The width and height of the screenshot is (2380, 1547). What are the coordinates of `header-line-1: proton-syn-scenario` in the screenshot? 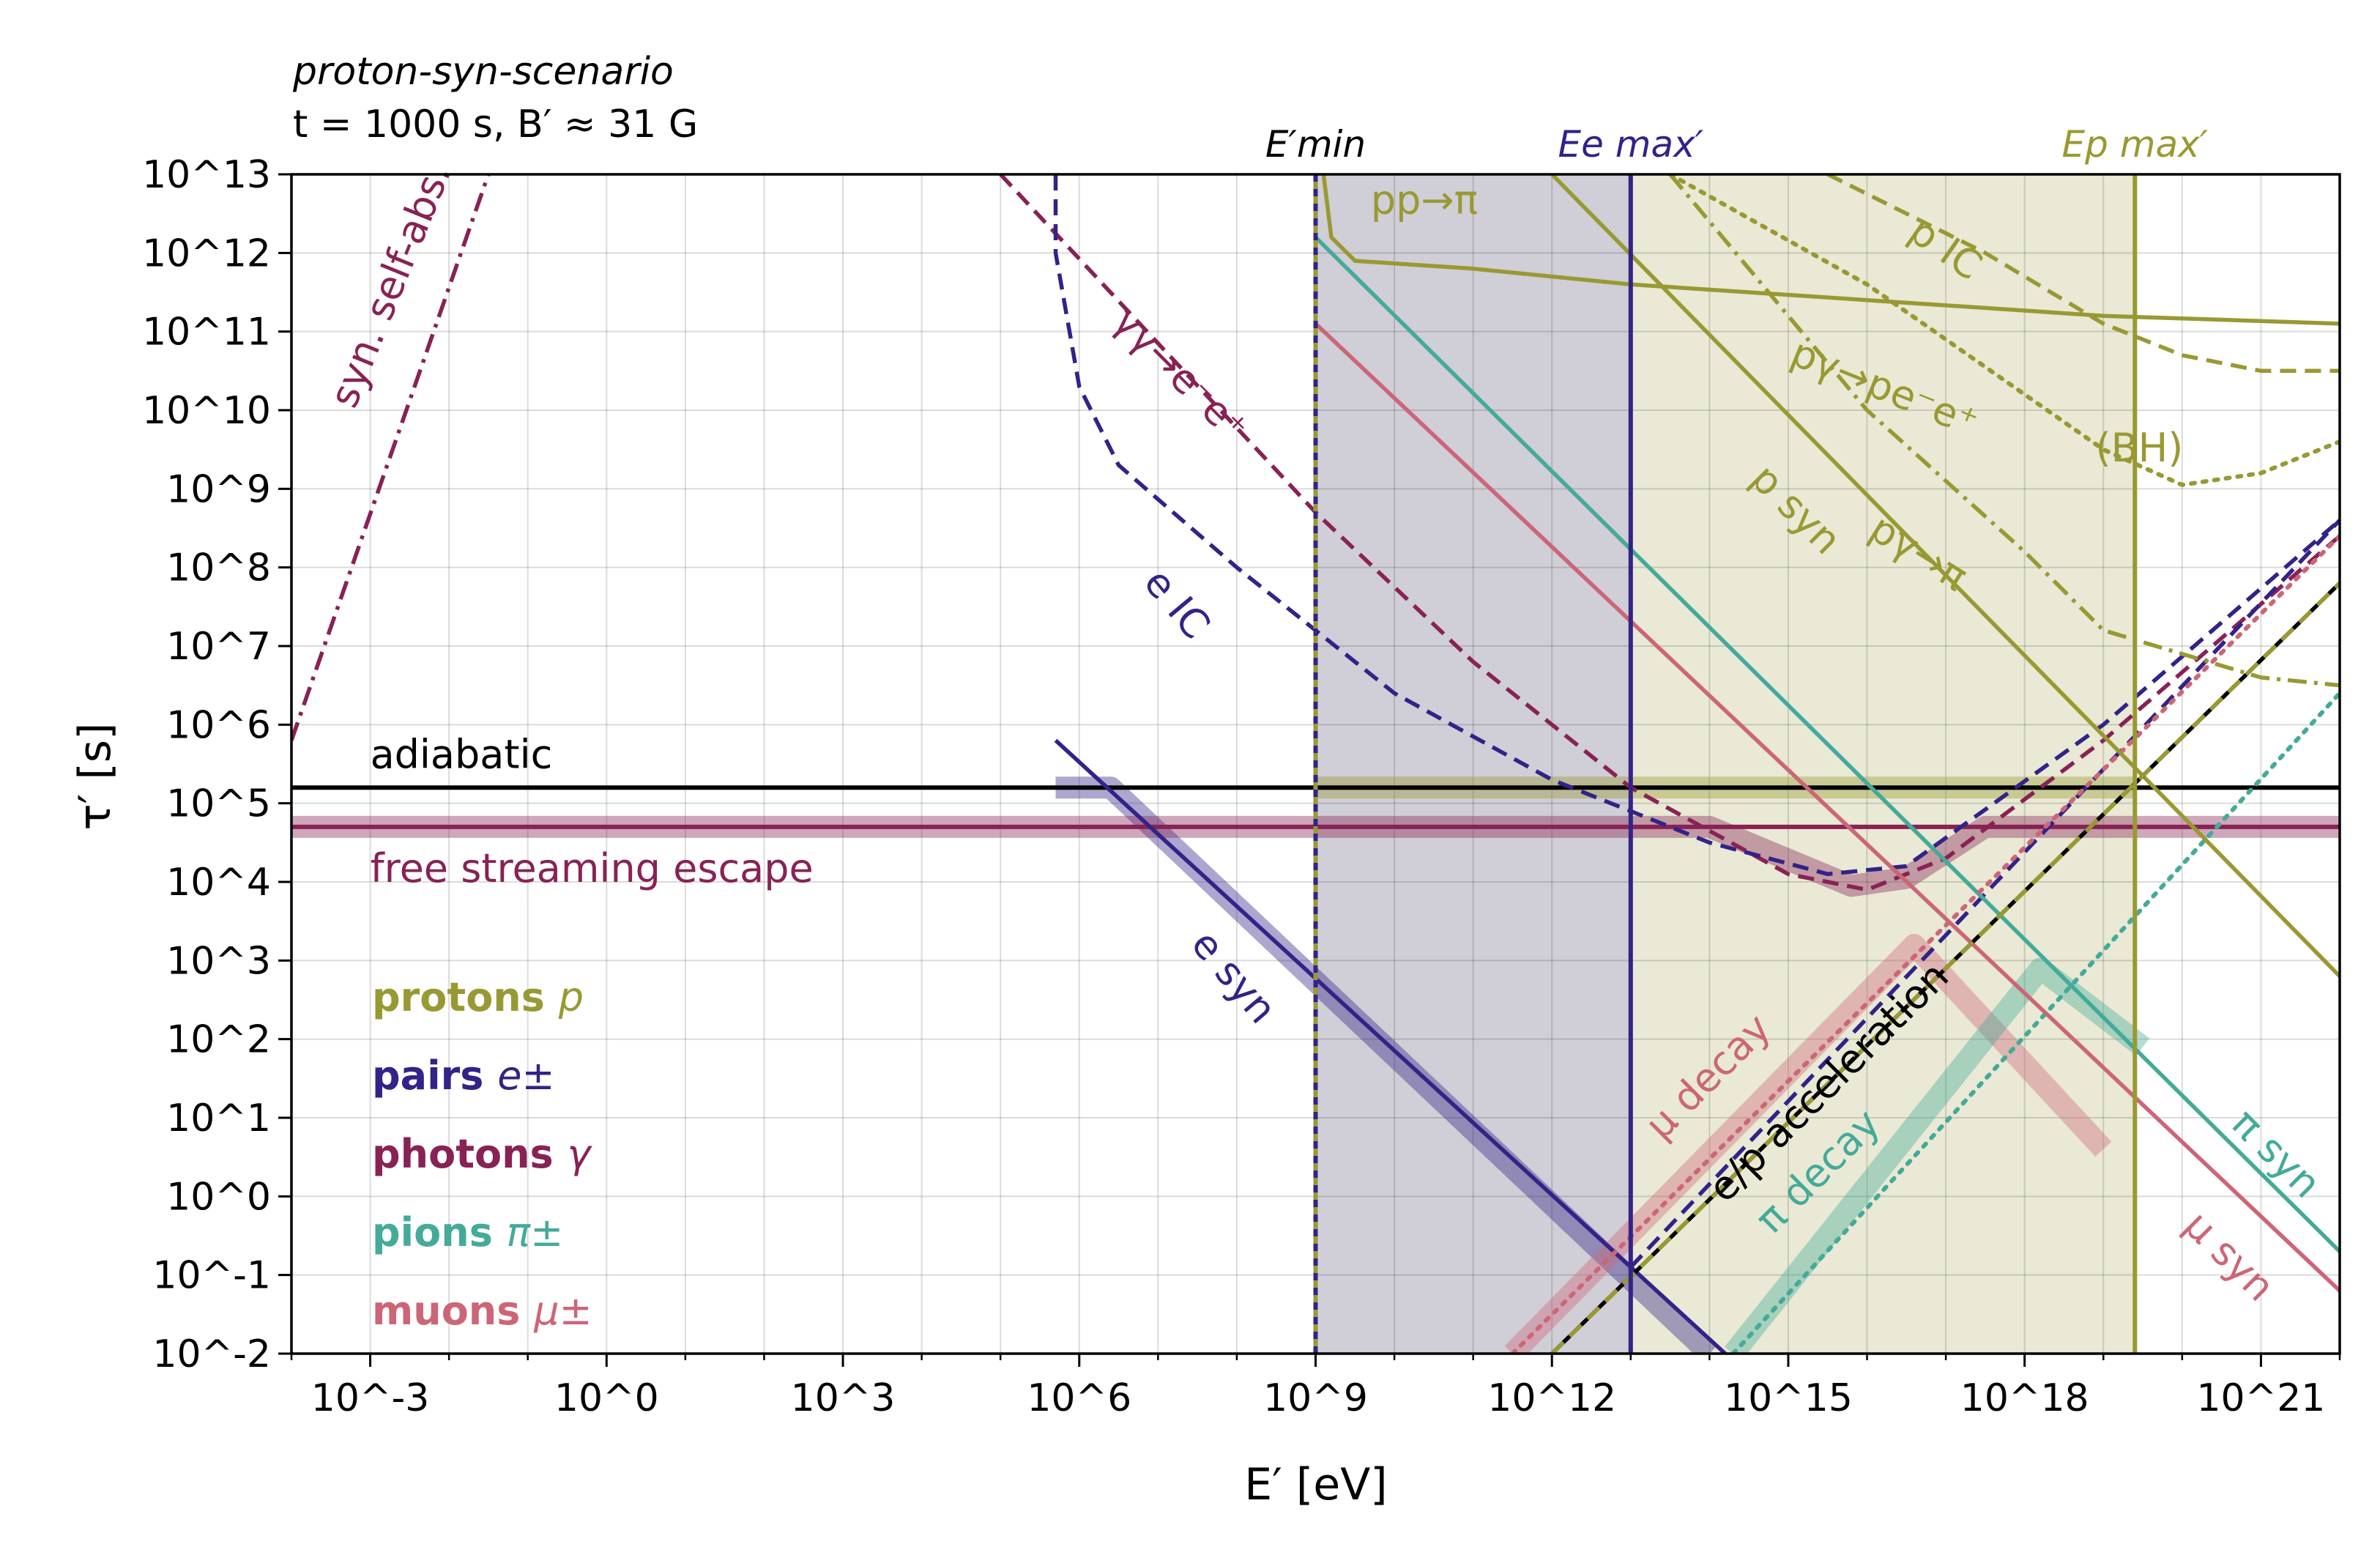 It's located at (483, 72).